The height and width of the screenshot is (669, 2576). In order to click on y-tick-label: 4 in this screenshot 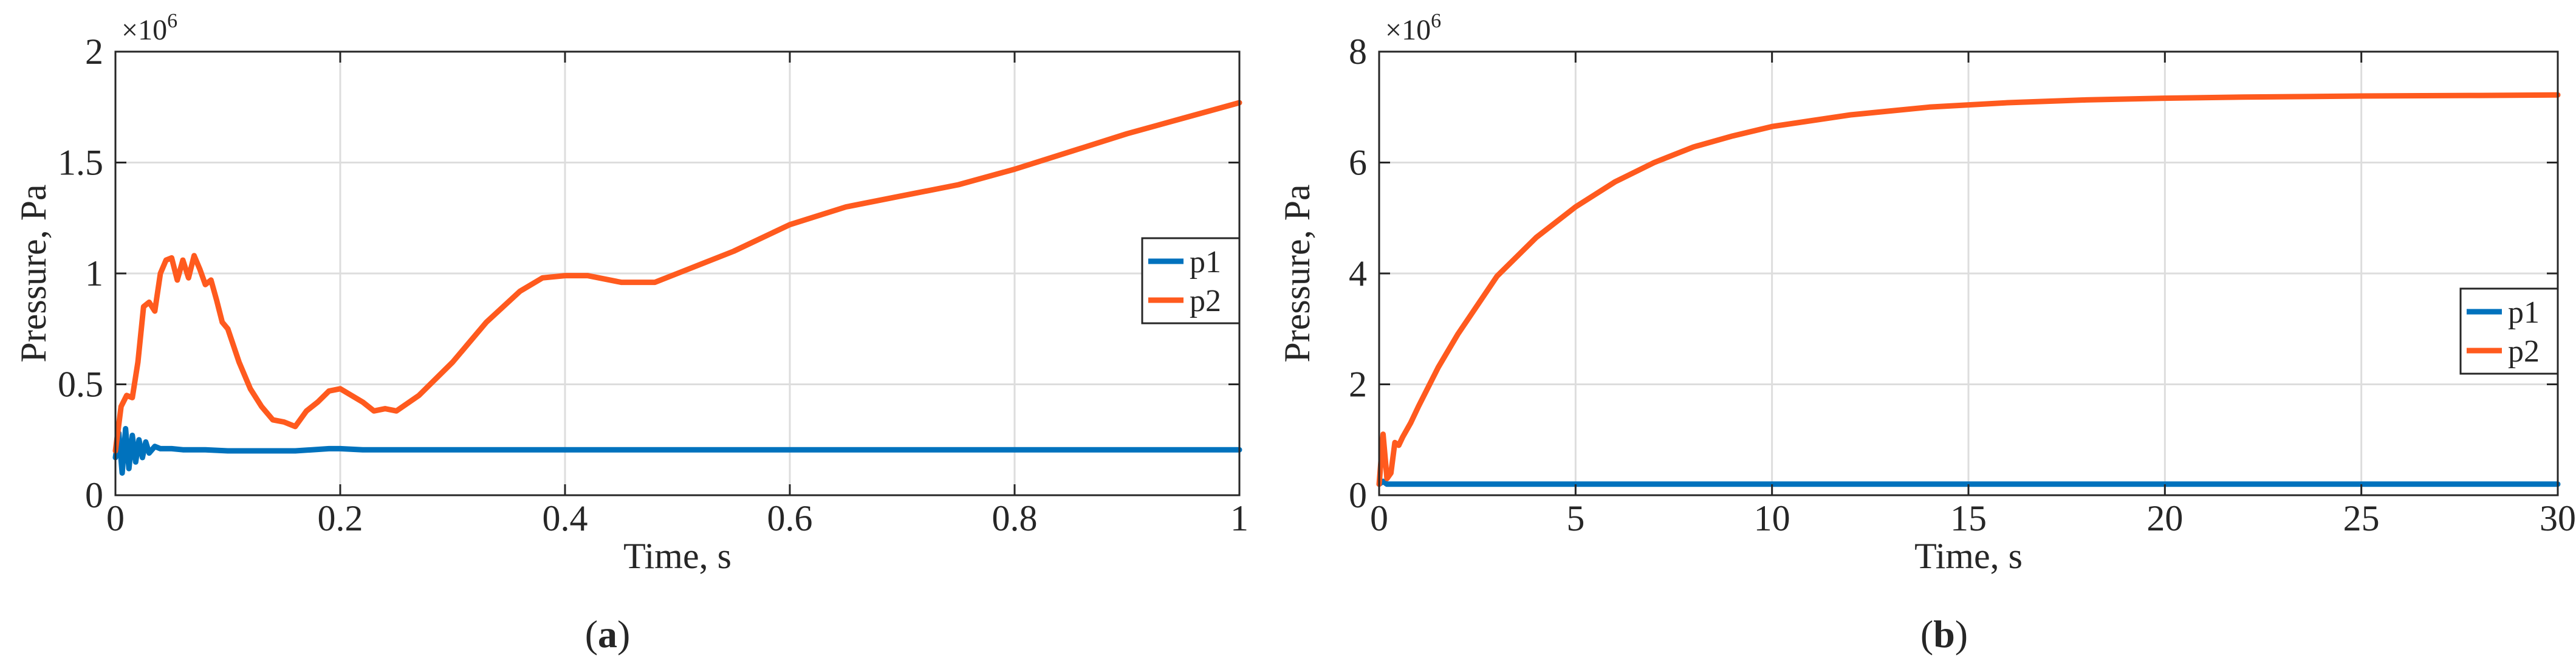, I will do `click(1358, 273)`.